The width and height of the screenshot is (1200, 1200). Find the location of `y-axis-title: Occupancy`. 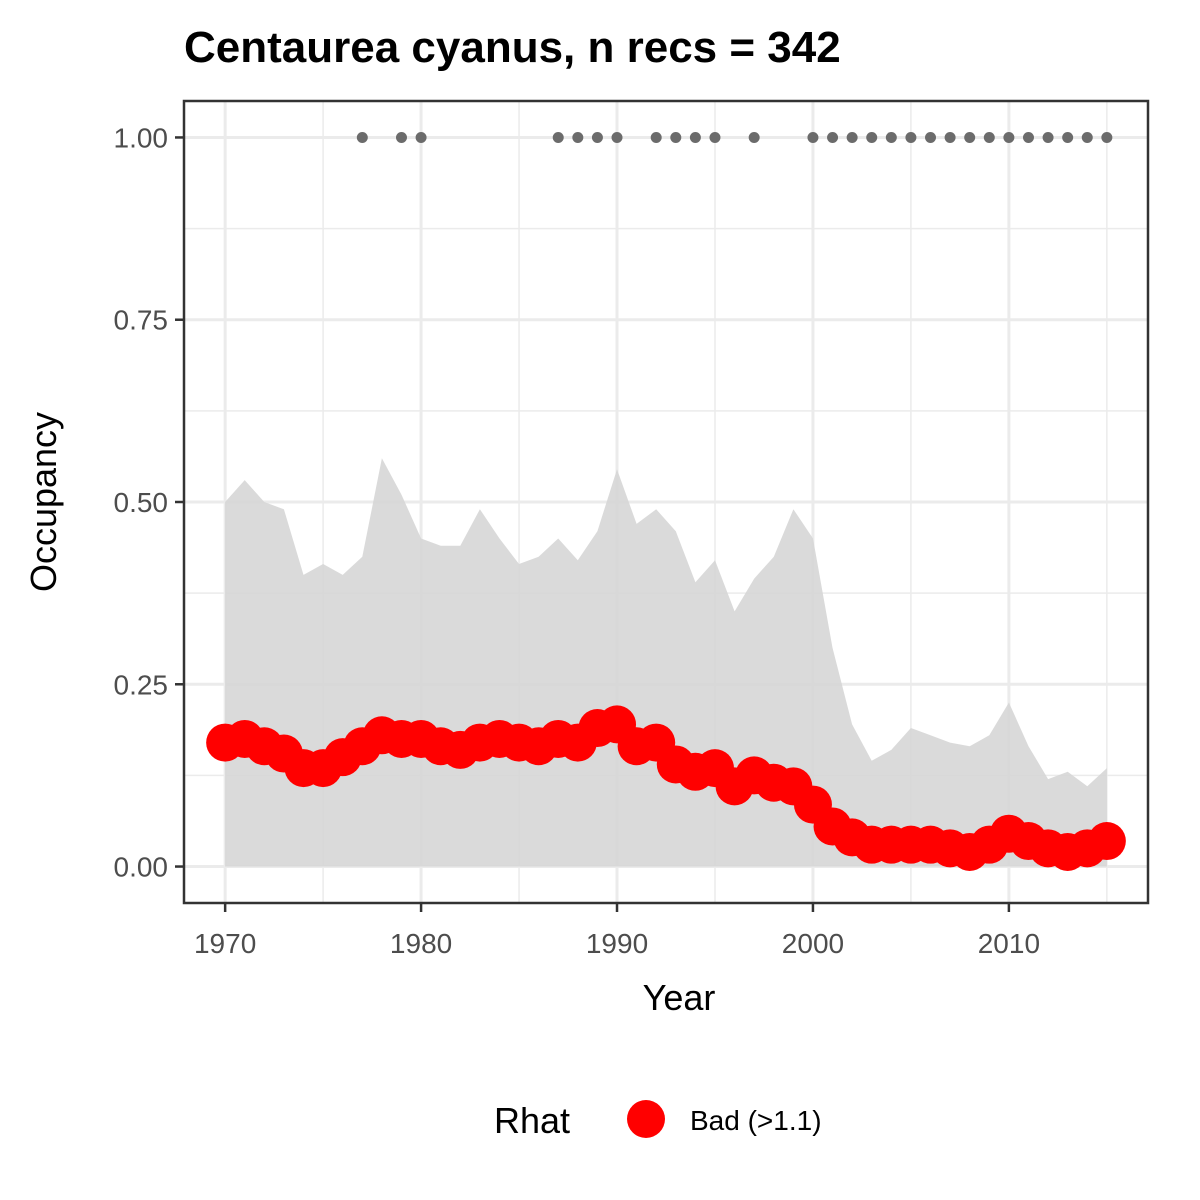

y-axis-title: Occupancy is located at coordinates (43, 502).